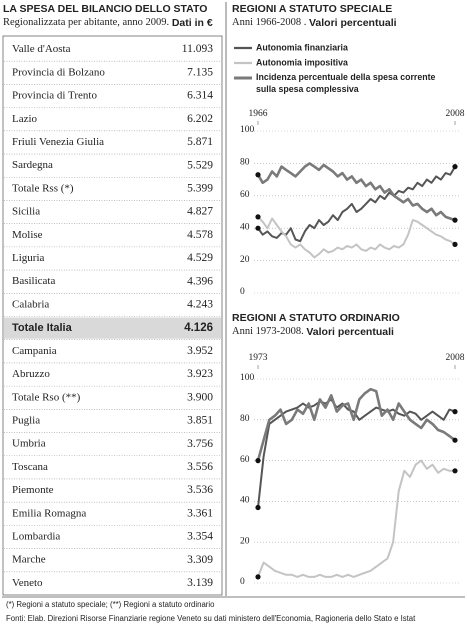  Describe the element at coordinates (49, 513) in the screenshot. I see `region-name: Emilia Romagna` at that location.